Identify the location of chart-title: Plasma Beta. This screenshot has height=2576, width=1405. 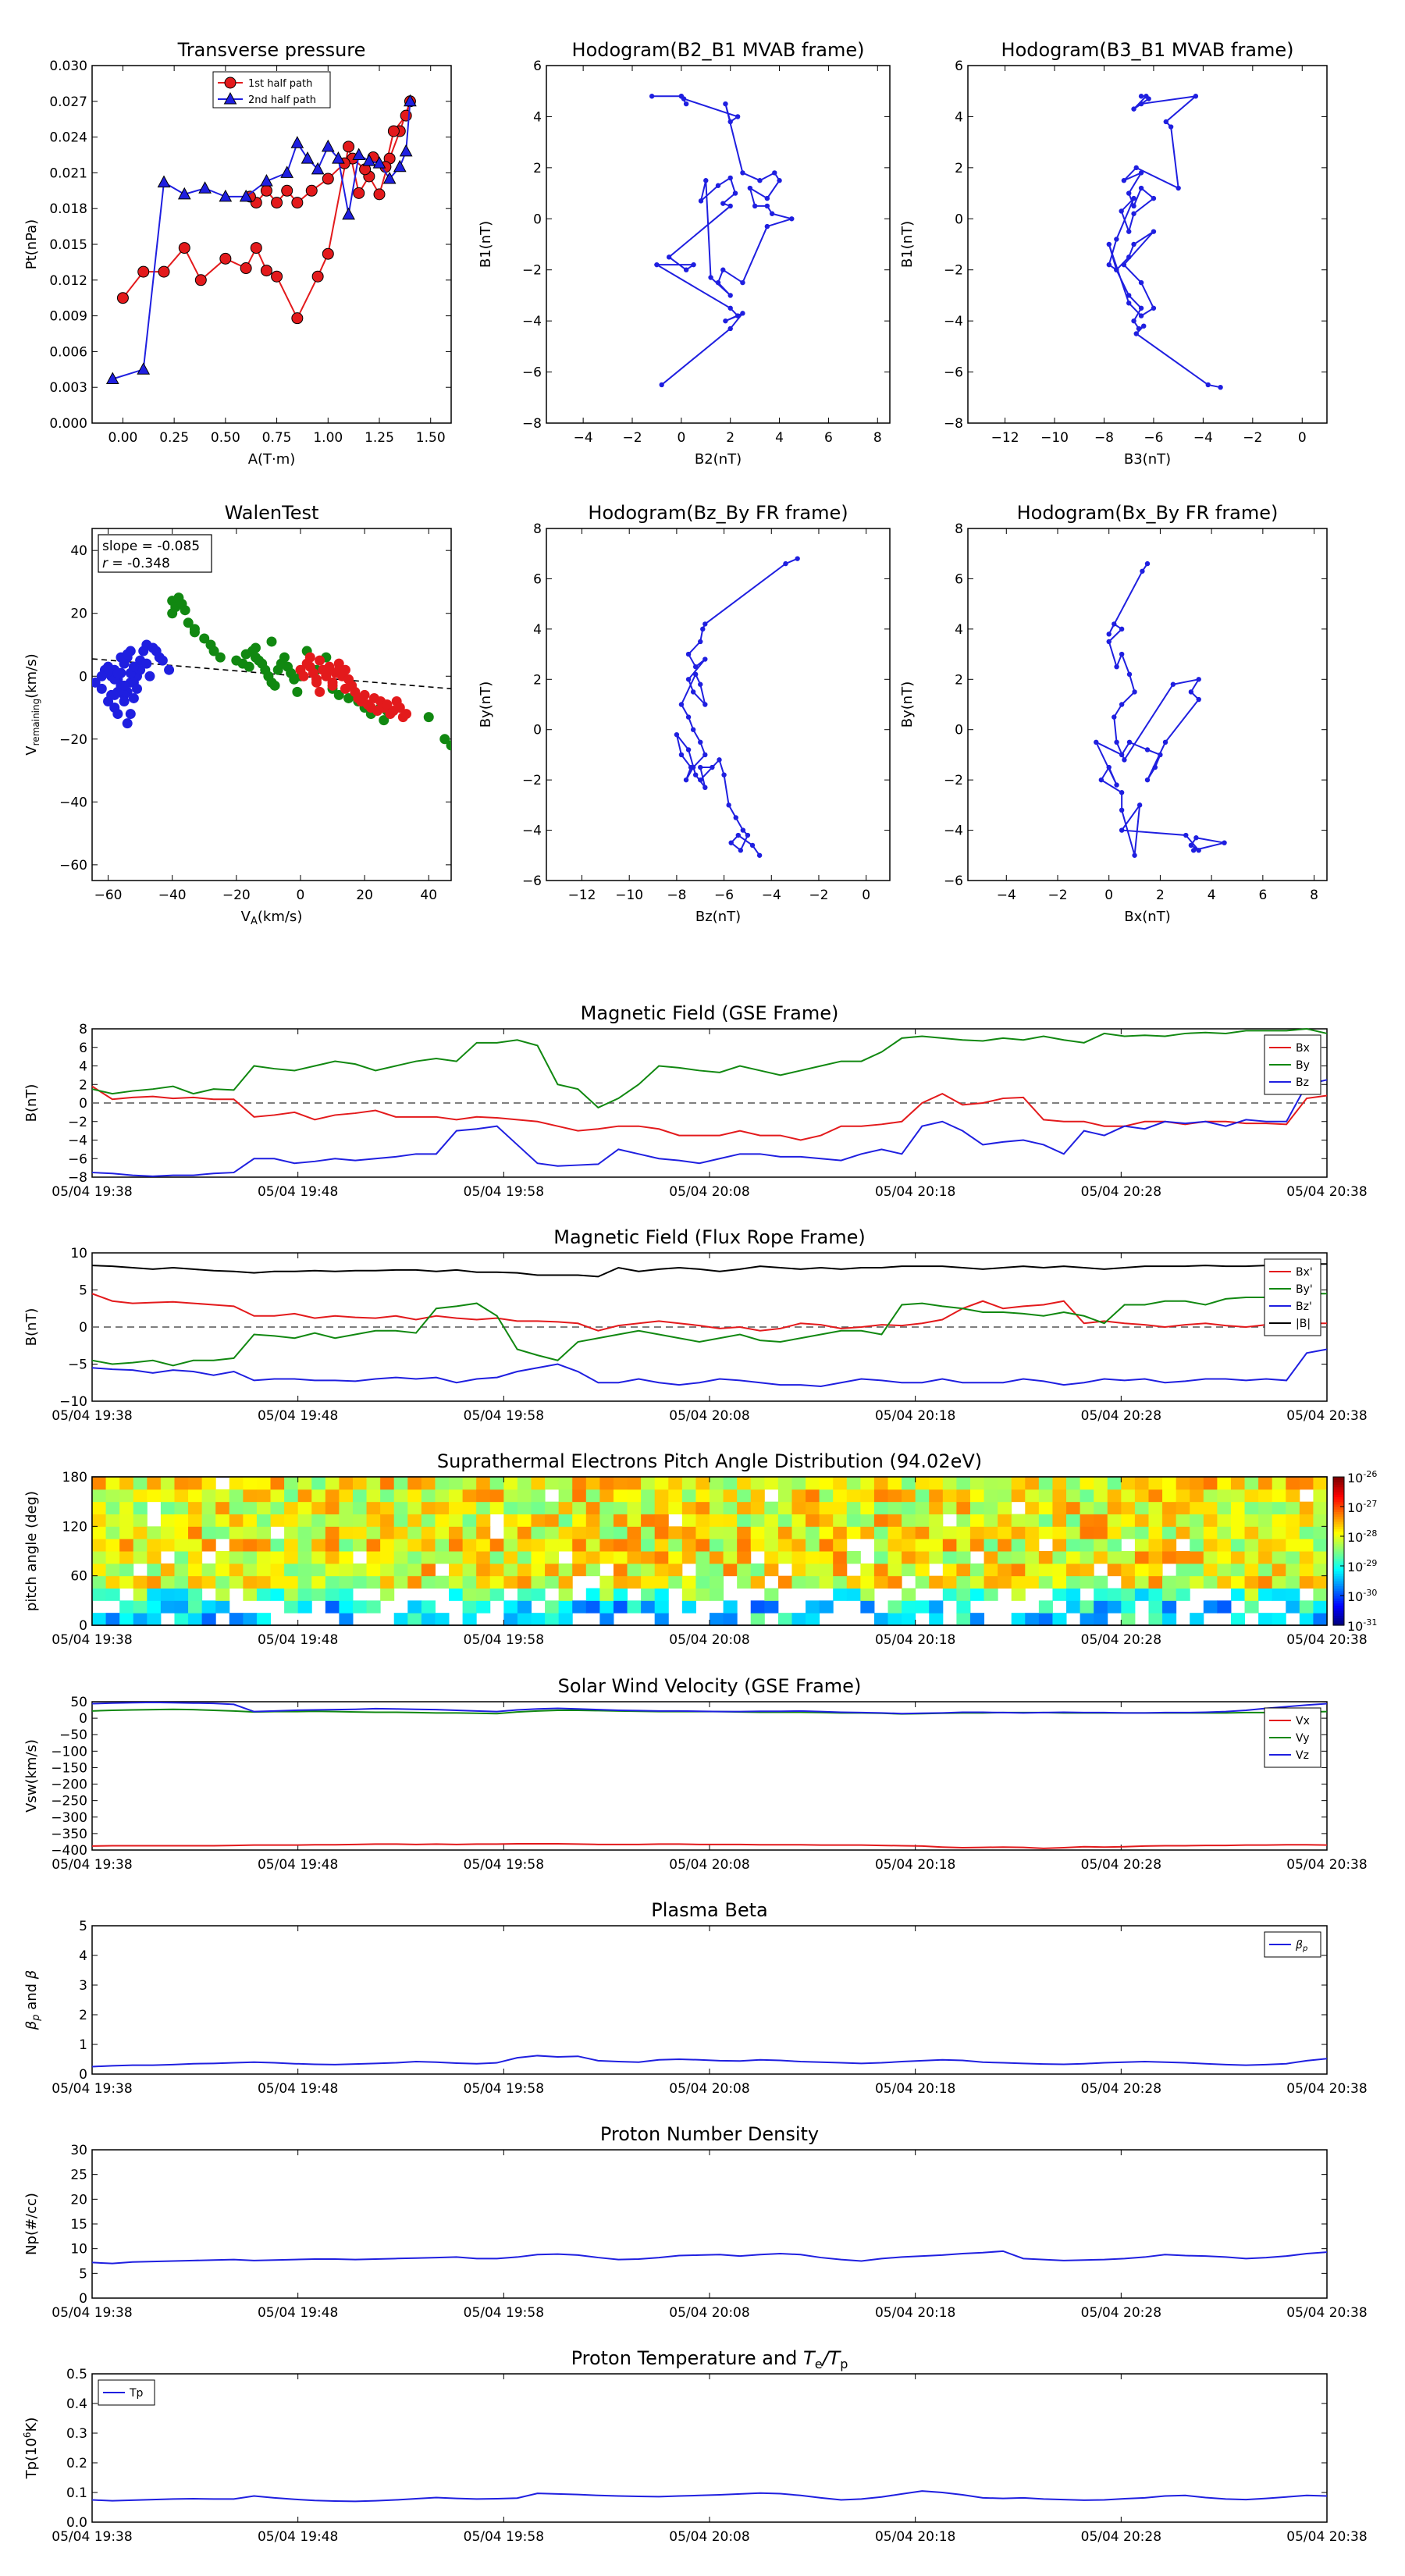
(709, 1910).